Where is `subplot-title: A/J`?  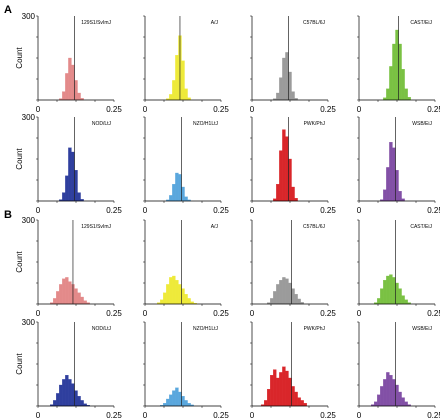 subplot-title: A/J is located at coordinates (215, 227).